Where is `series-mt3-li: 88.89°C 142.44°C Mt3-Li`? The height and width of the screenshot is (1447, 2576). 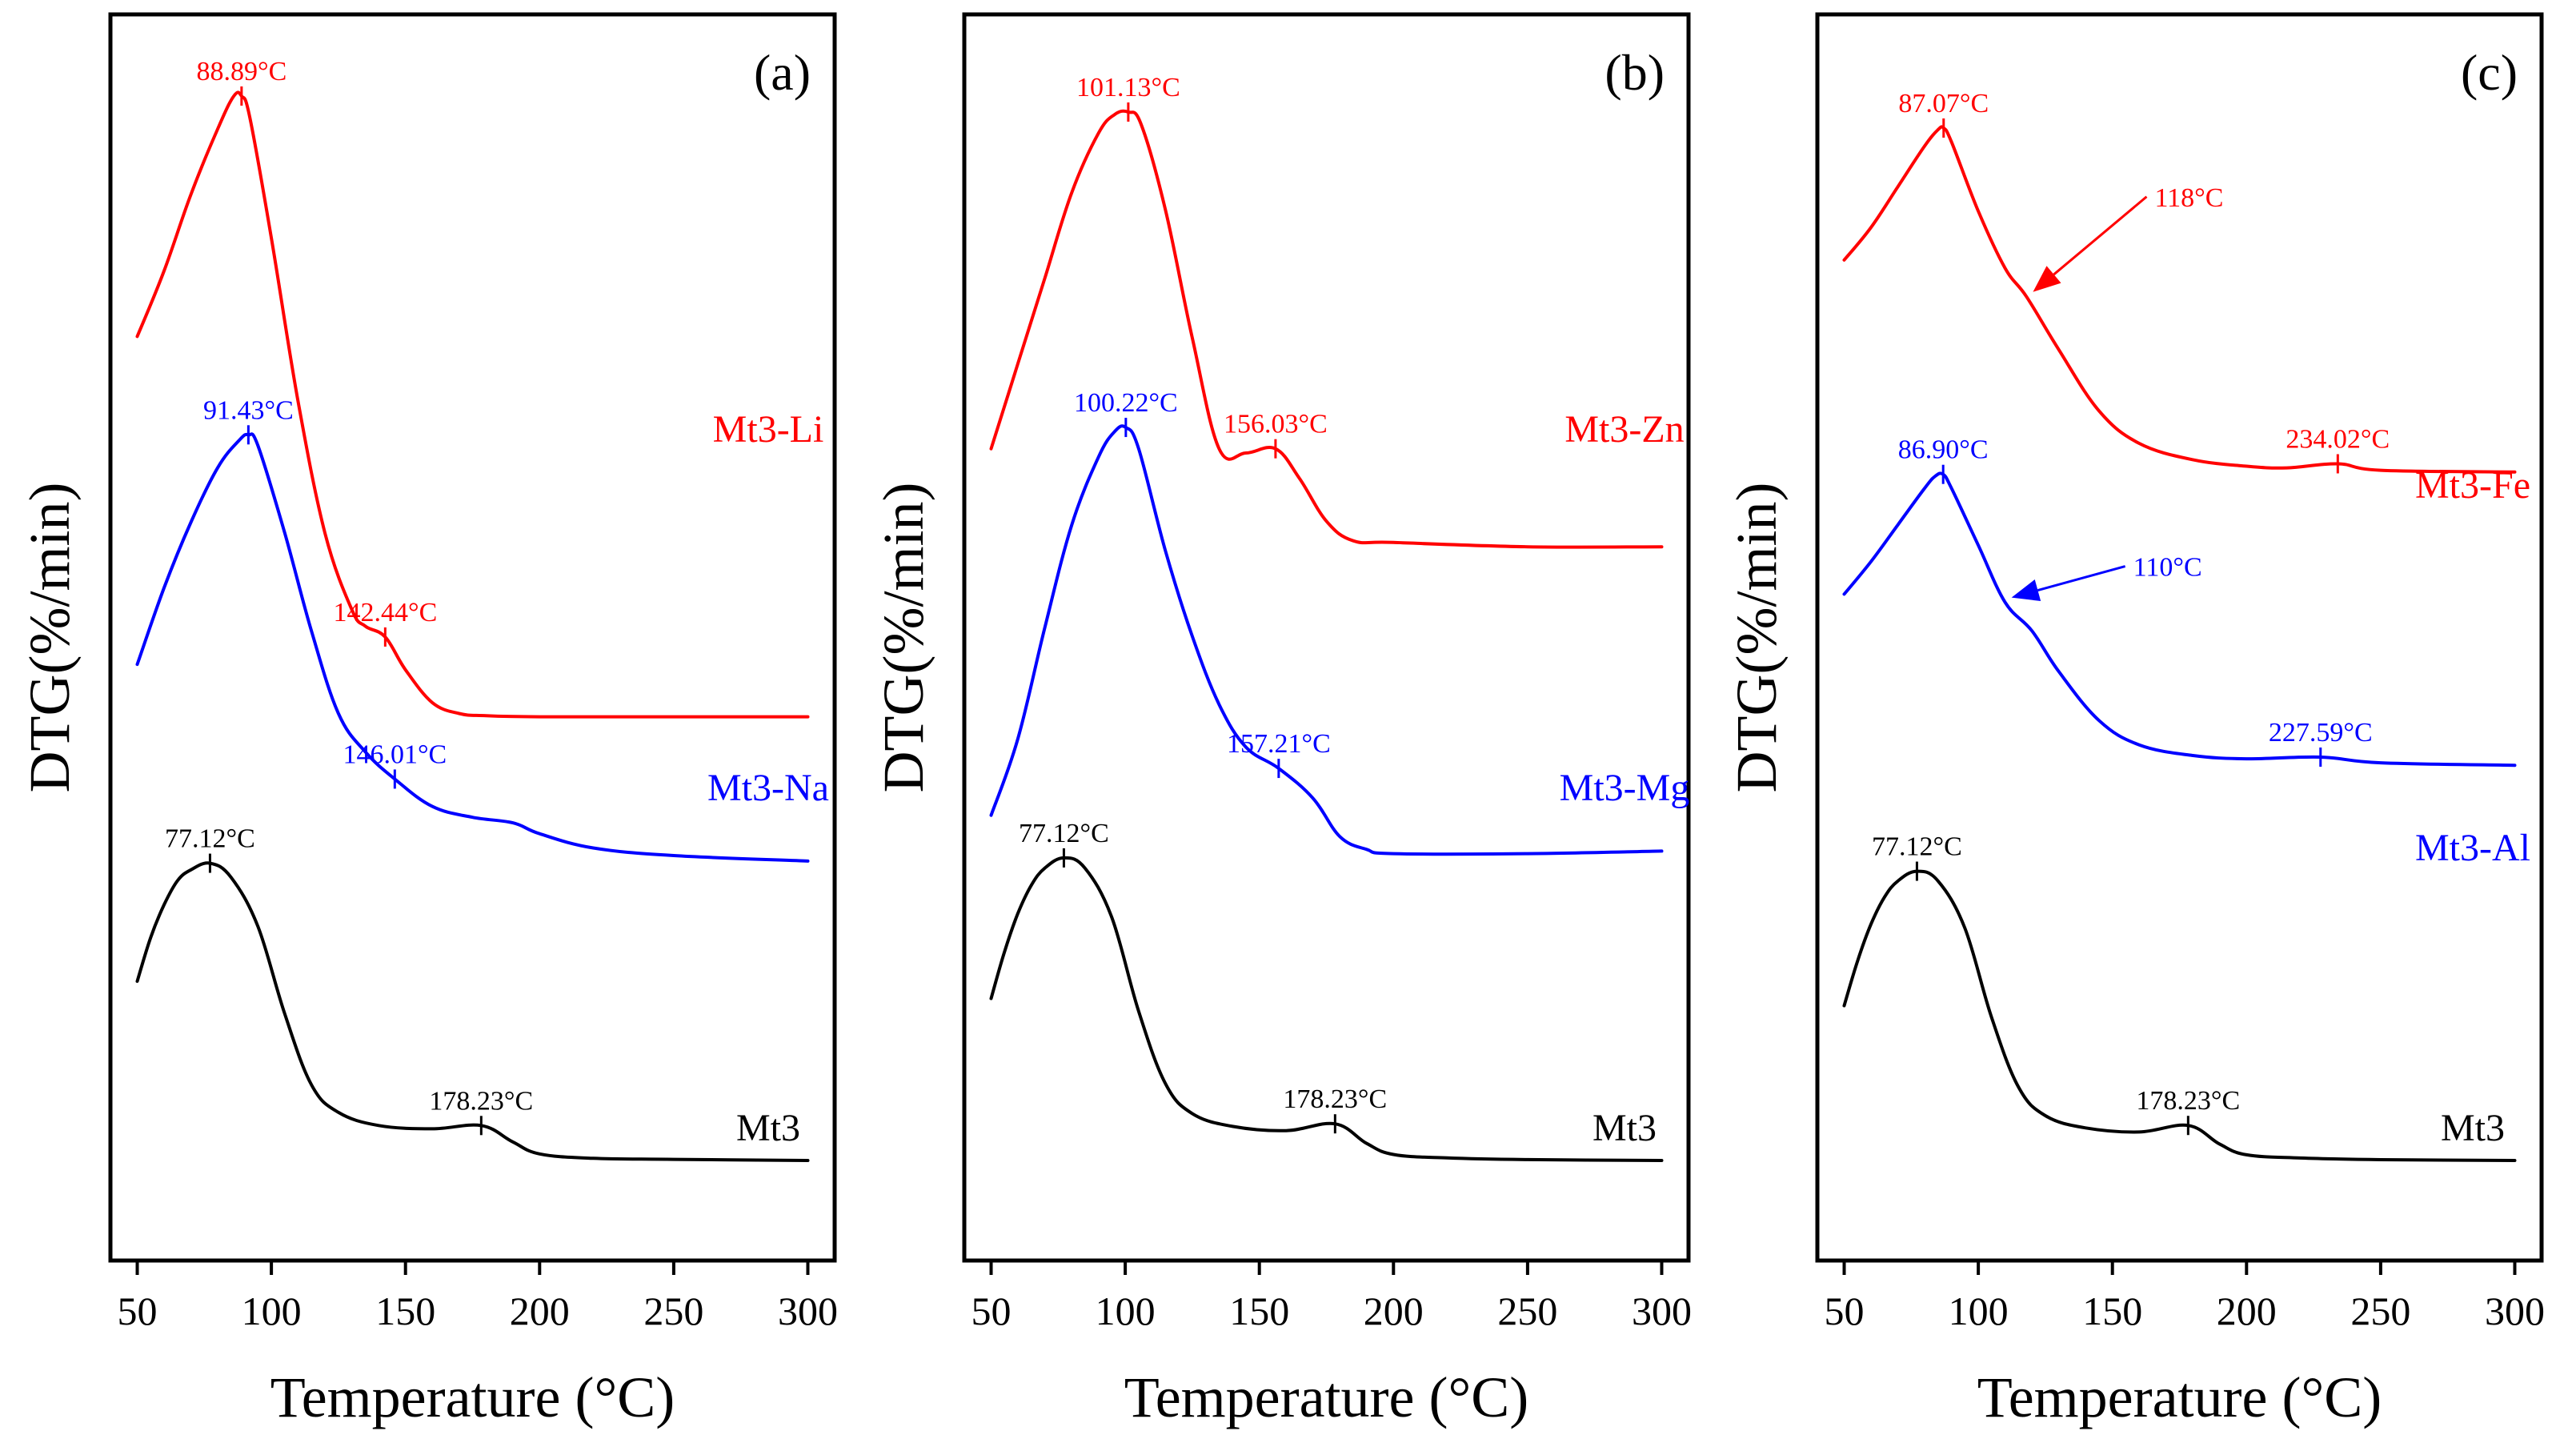 series-mt3-li: 88.89°C 142.44°C Mt3-Li is located at coordinates (479, 388).